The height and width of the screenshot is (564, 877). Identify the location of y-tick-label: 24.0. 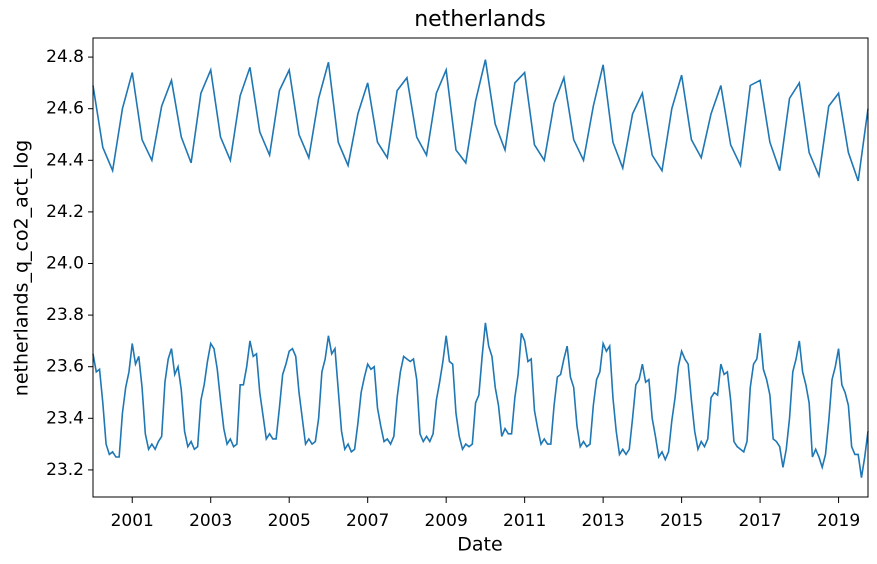
(65, 264).